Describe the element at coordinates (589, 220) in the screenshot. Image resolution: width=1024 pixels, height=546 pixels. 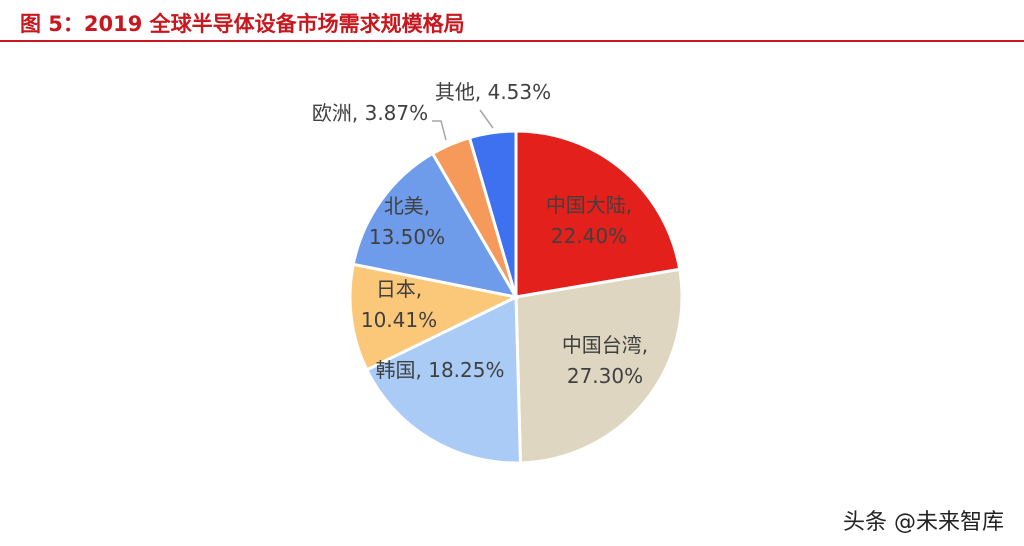
I see `data-label-china-mainland: 中国大陆, 22.40%` at that location.